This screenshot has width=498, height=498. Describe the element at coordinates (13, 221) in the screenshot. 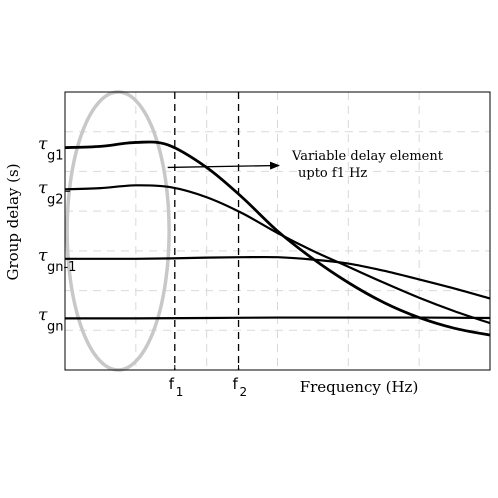

I see `y-axis-label: Group delay (s)` at that location.